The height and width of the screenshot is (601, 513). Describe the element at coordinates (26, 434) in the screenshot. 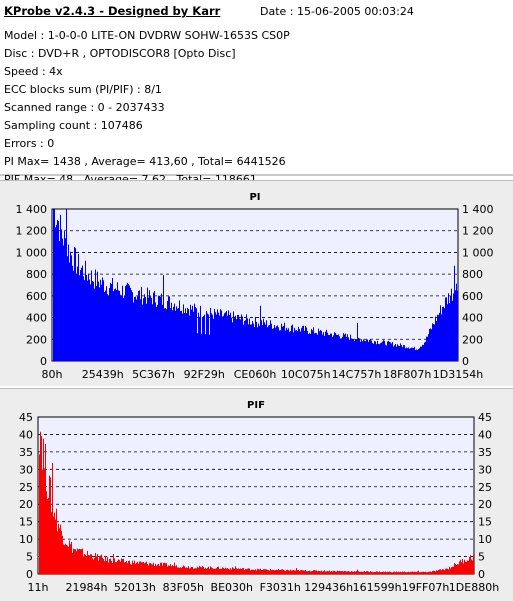

I see `pif-ytick-left-label: 40` at that location.